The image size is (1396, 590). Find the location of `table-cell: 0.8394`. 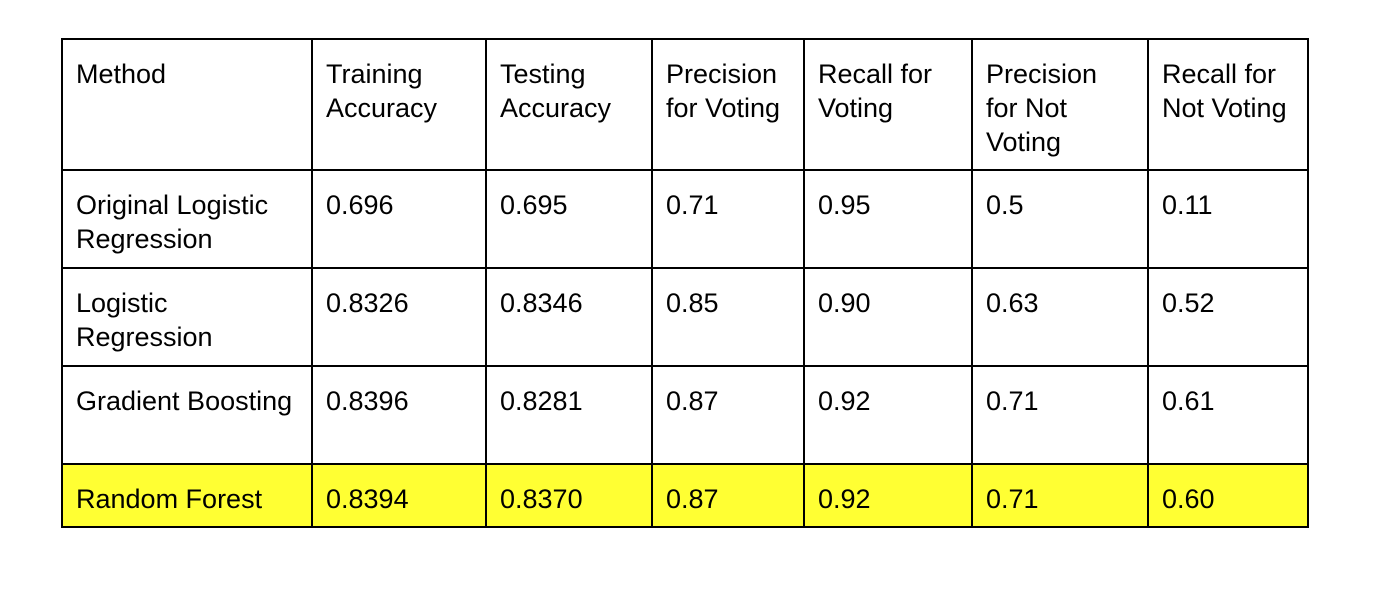

table-cell: 0.8394 is located at coordinates (399, 495).